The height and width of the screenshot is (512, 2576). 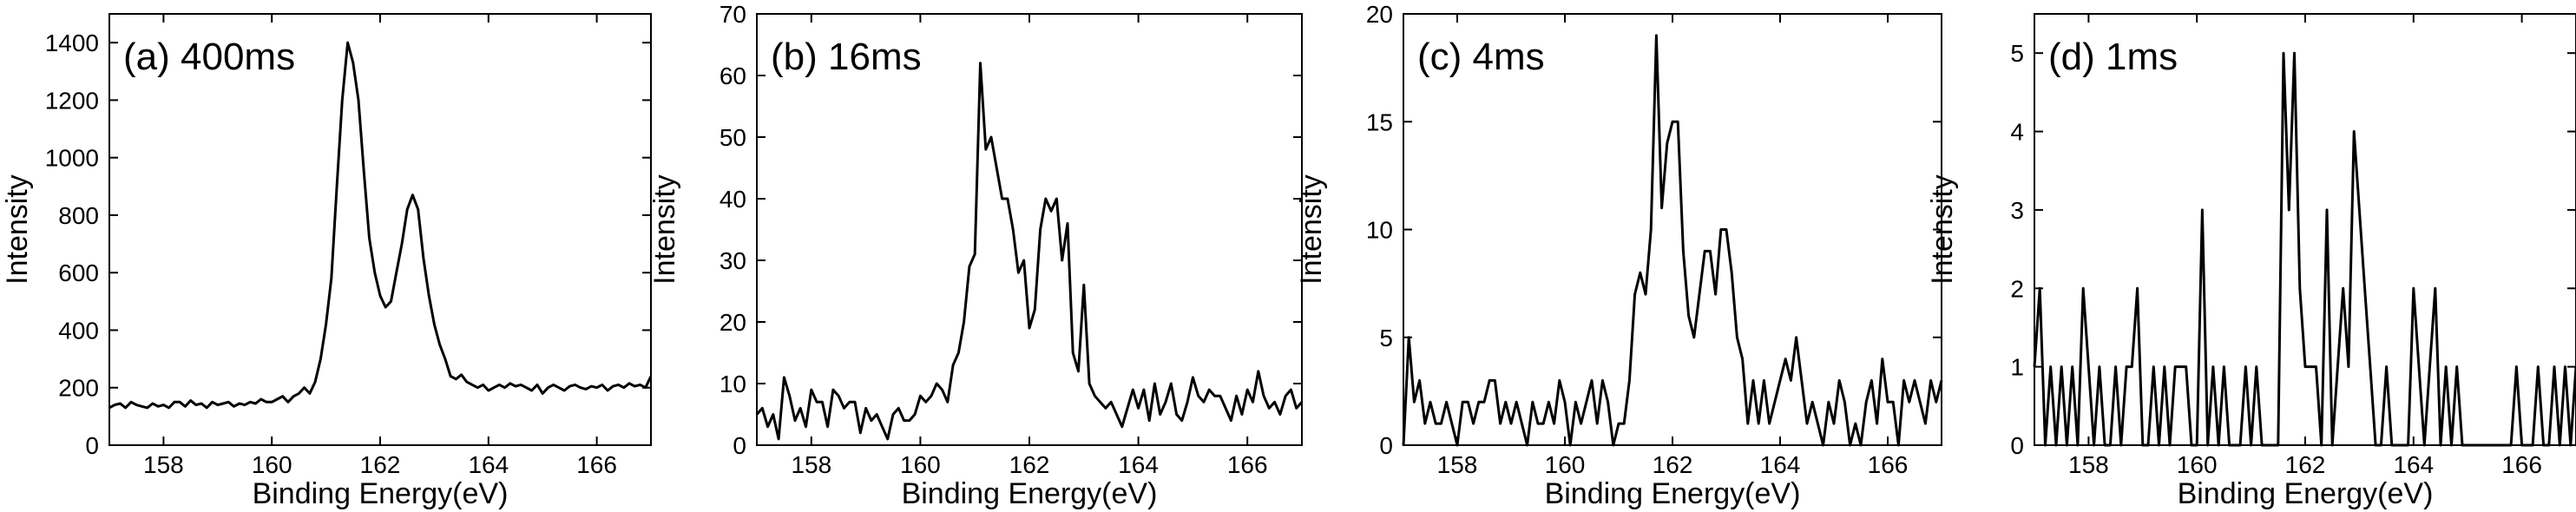 What do you see at coordinates (78, 272) in the screenshot?
I see `y-tick-label: 600` at bounding box center [78, 272].